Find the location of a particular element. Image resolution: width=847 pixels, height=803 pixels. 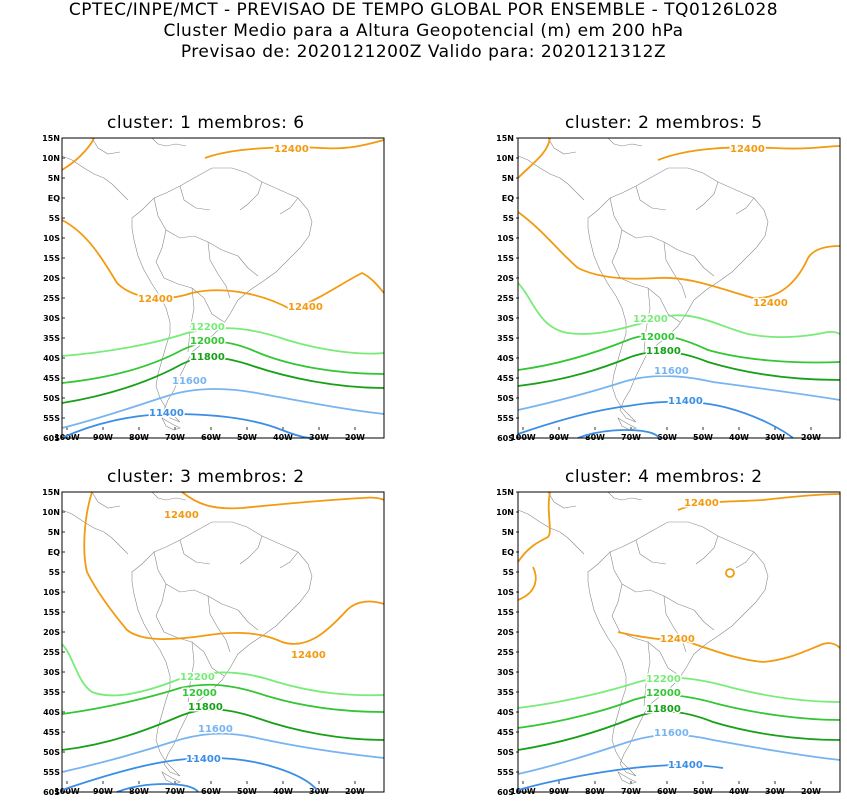

label-12000: 12000 is located at coordinates (663, 693).